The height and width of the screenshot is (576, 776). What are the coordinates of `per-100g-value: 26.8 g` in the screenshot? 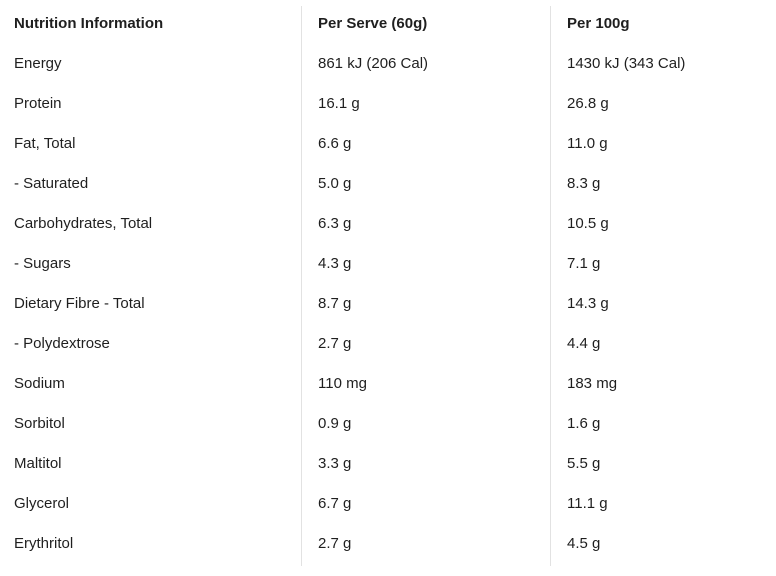 It's located at (588, 103).